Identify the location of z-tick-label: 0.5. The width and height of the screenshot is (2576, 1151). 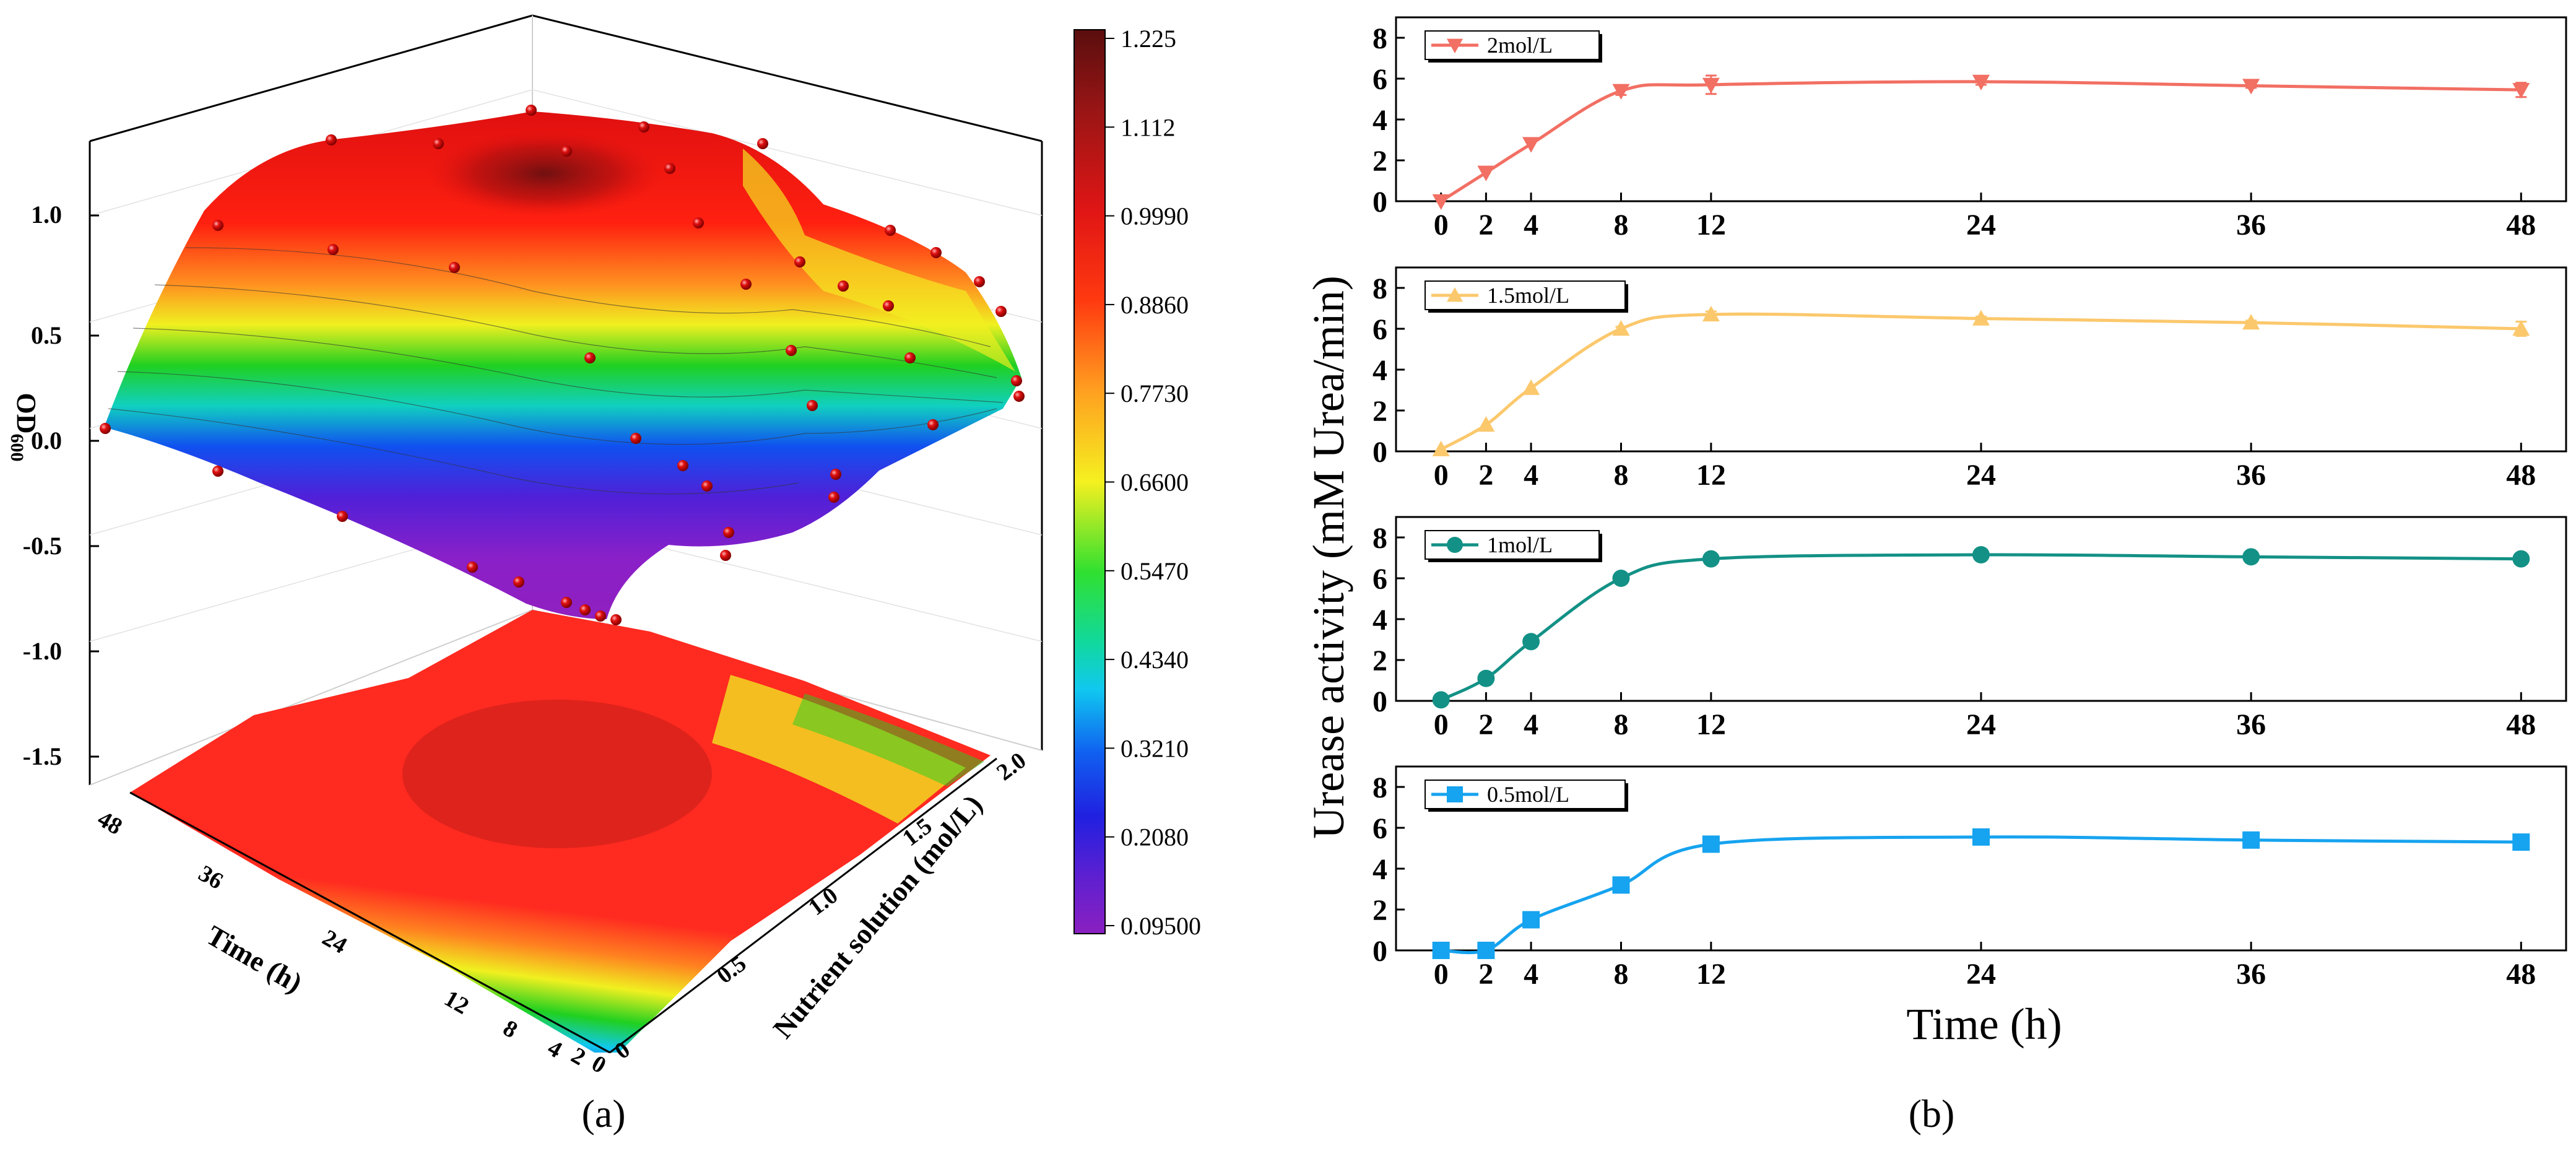
(46, 335).